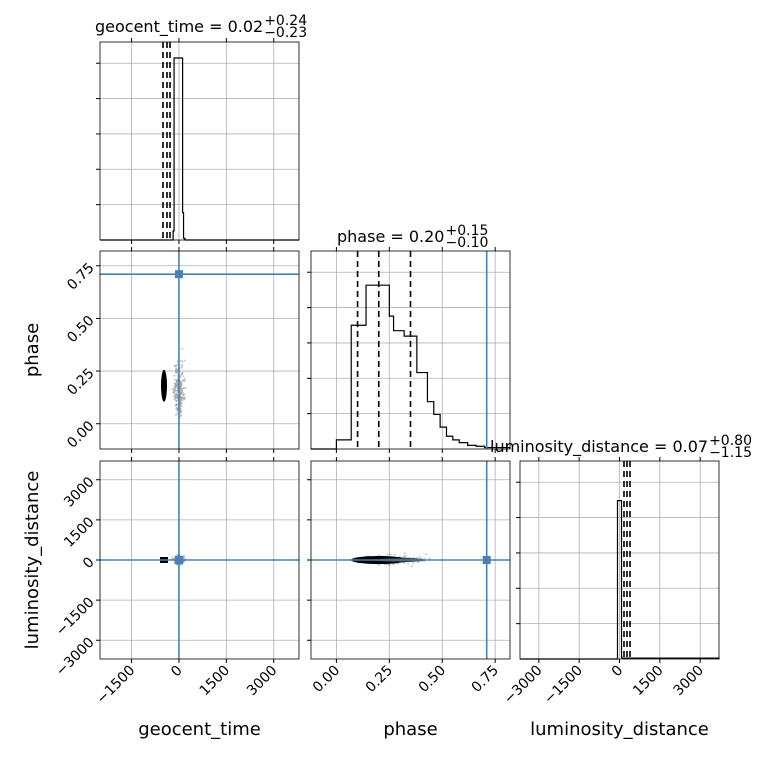 This screenshot has height=760, width=760. I want to click on title-error-plus: +0.80, so click(730, 441).